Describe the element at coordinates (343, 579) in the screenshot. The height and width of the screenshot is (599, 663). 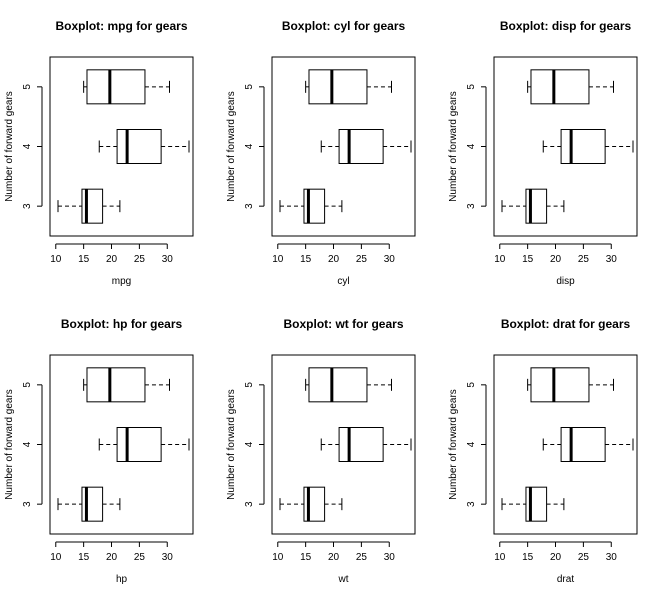
I see `x-axis-label: wt` at that location.